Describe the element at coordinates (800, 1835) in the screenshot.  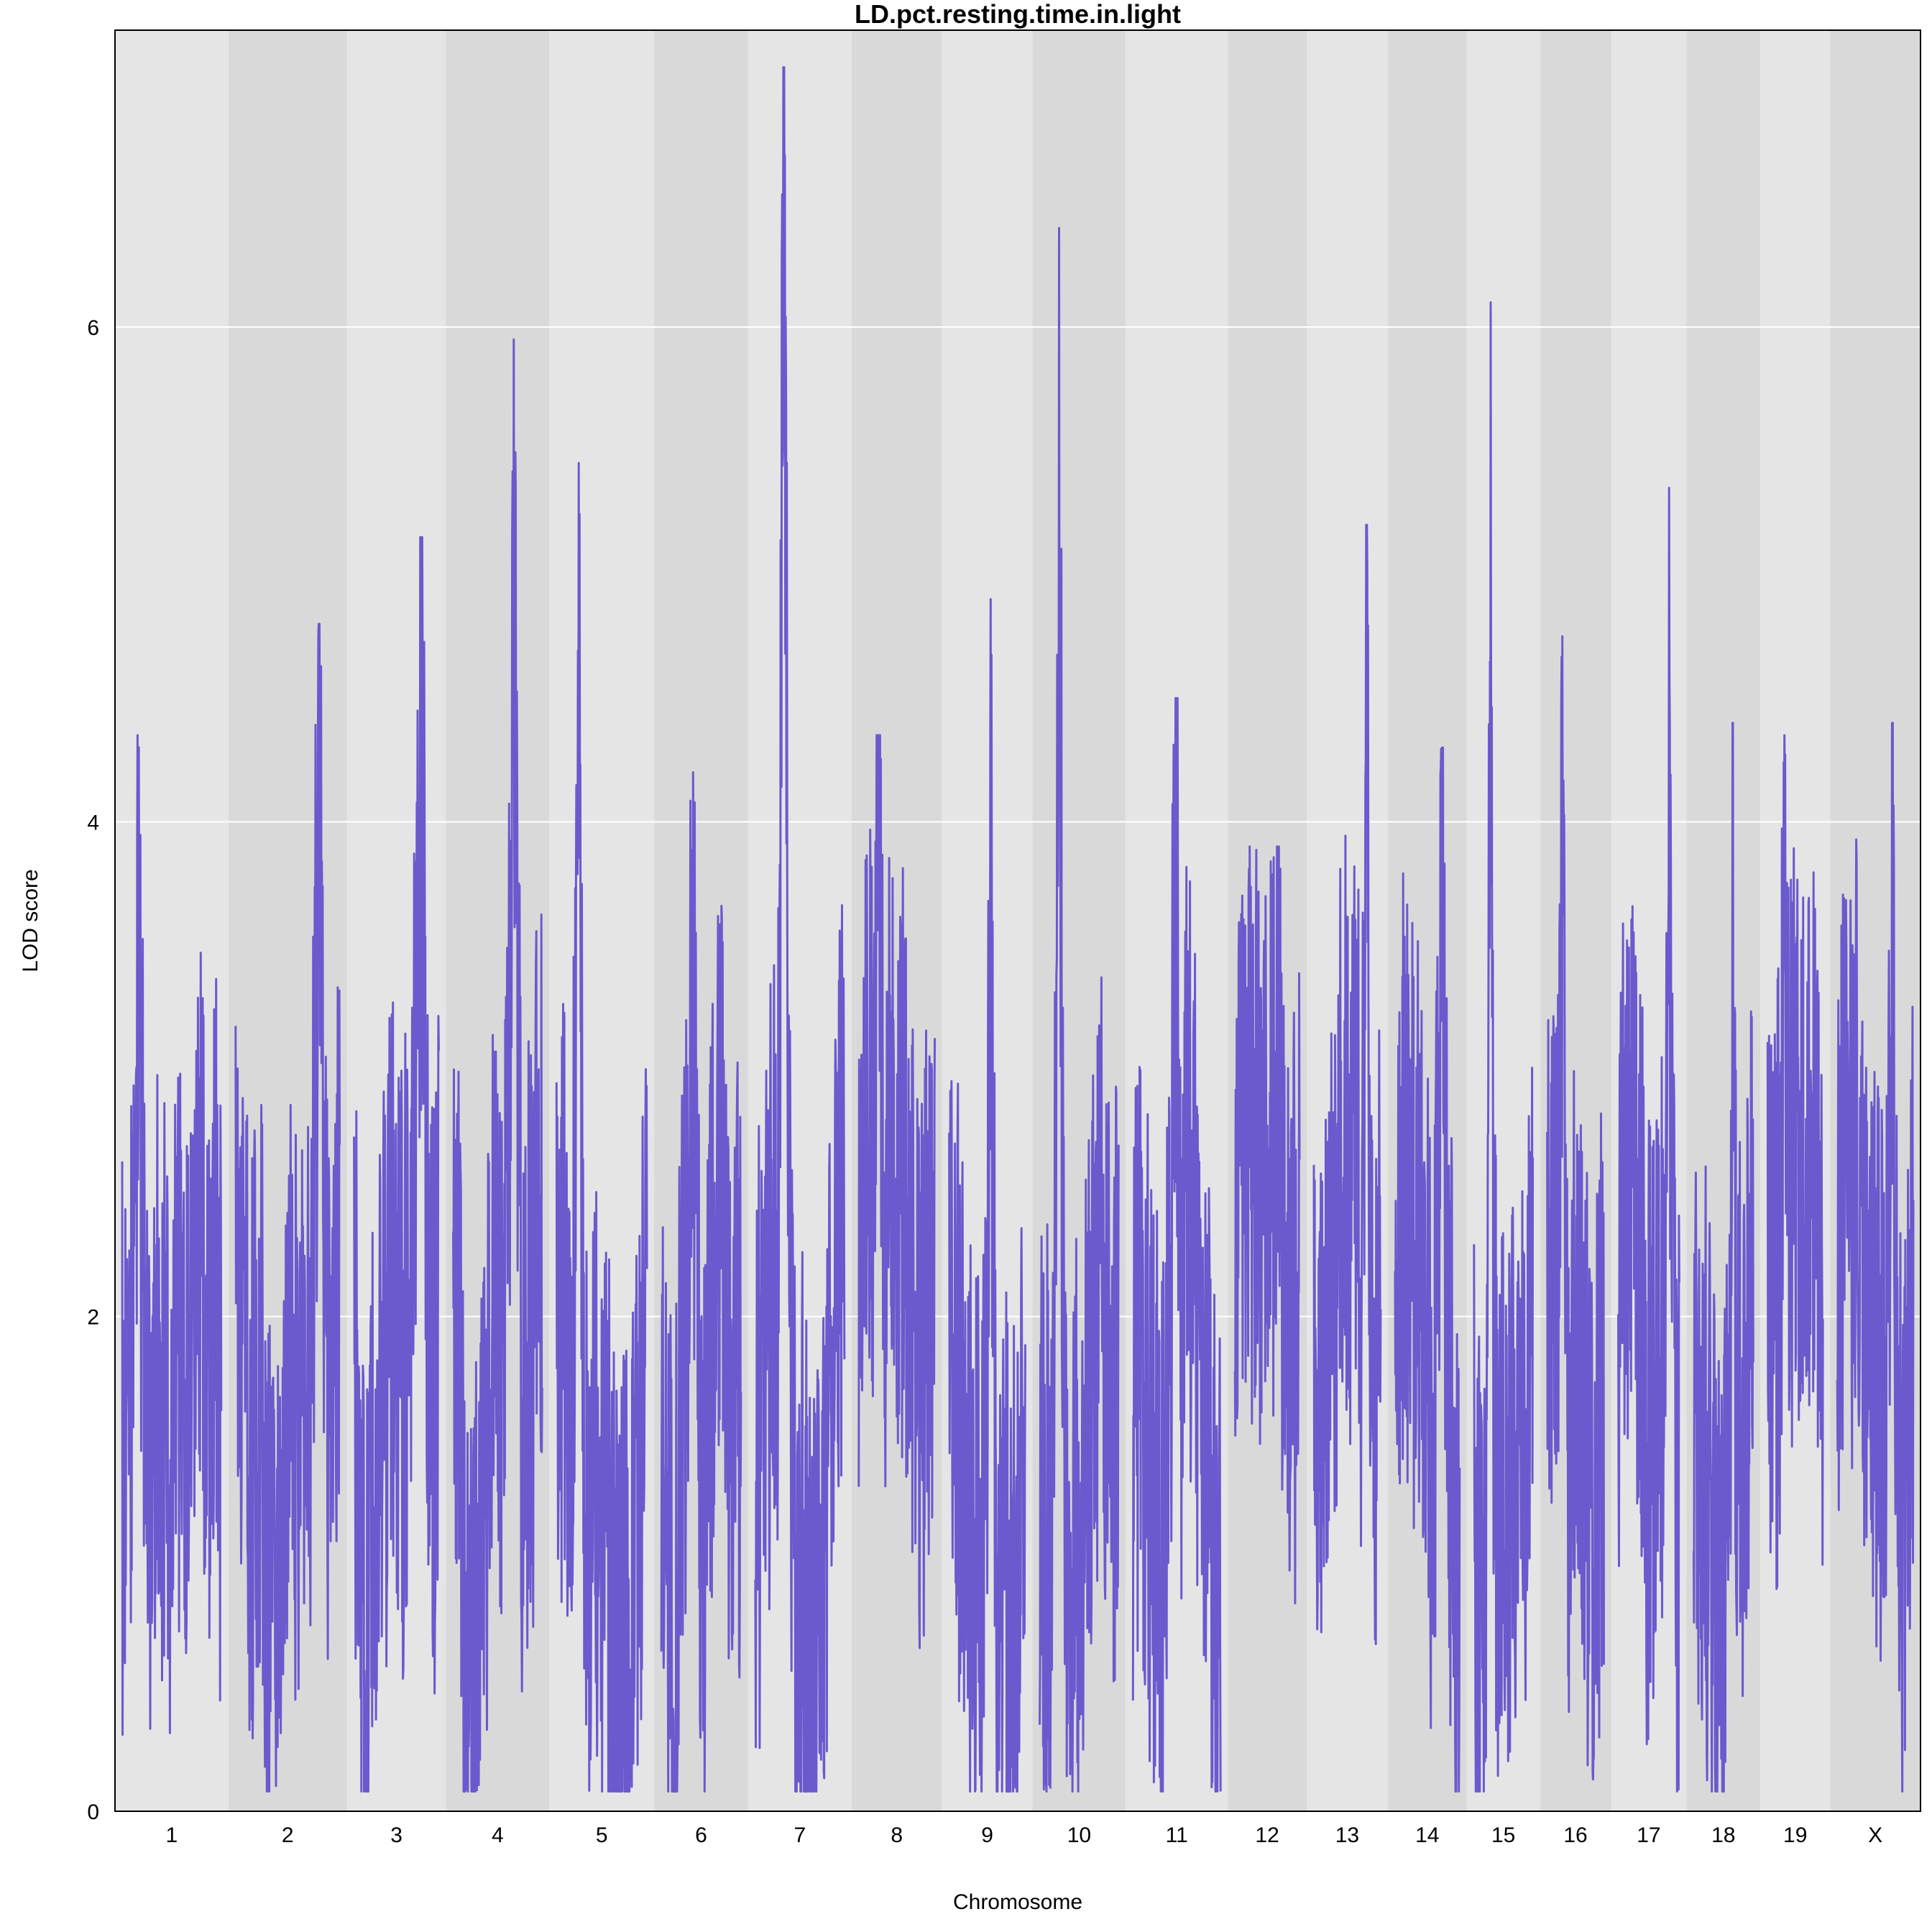
I see `x-tick-label: 7` at that location.